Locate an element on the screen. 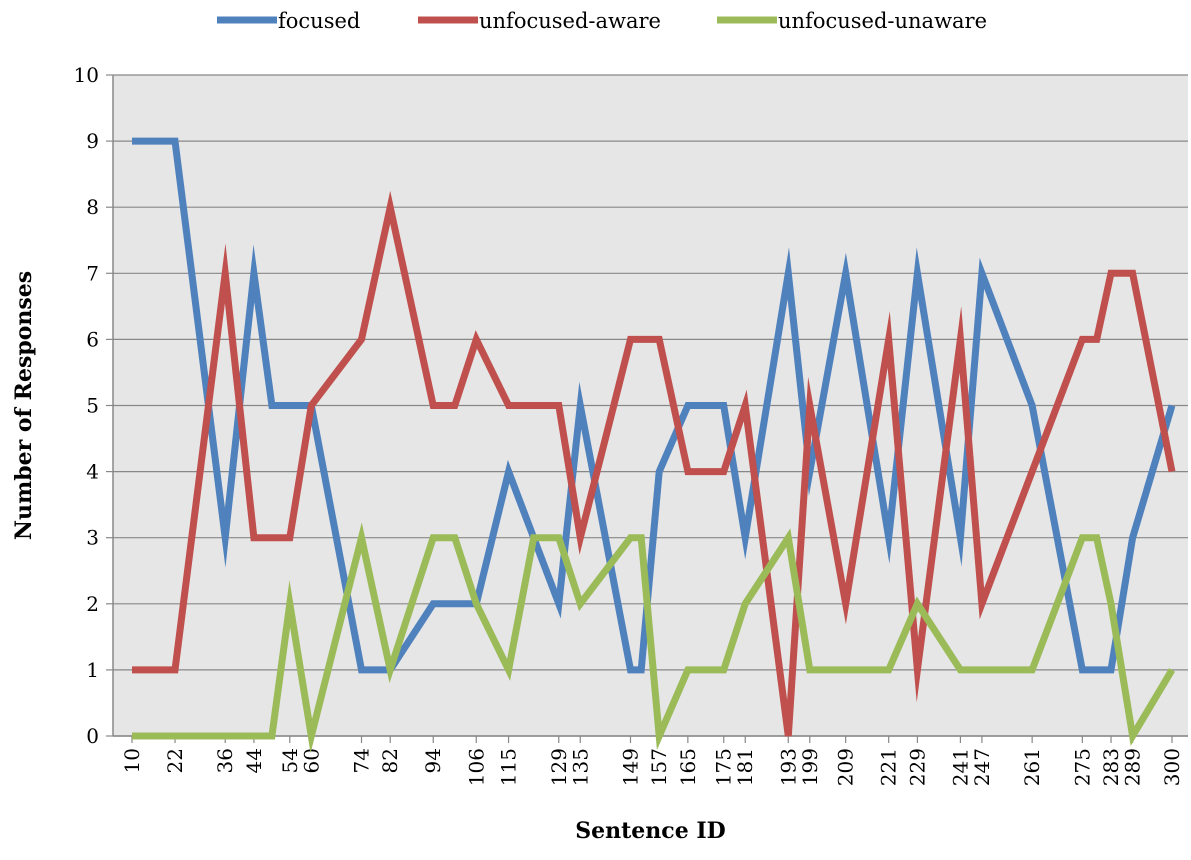 The height and width of the screenshot is (860, 1191). x-tick-label: 115 is located at coordinates (509, 767).